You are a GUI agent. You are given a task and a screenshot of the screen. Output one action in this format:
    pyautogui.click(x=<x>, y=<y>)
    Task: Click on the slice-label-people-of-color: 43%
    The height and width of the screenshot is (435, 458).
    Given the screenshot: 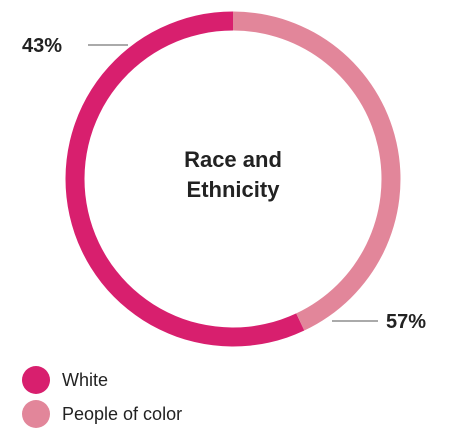 What is the action you would take?
    pyautogui.click(x=42, y=46)
    